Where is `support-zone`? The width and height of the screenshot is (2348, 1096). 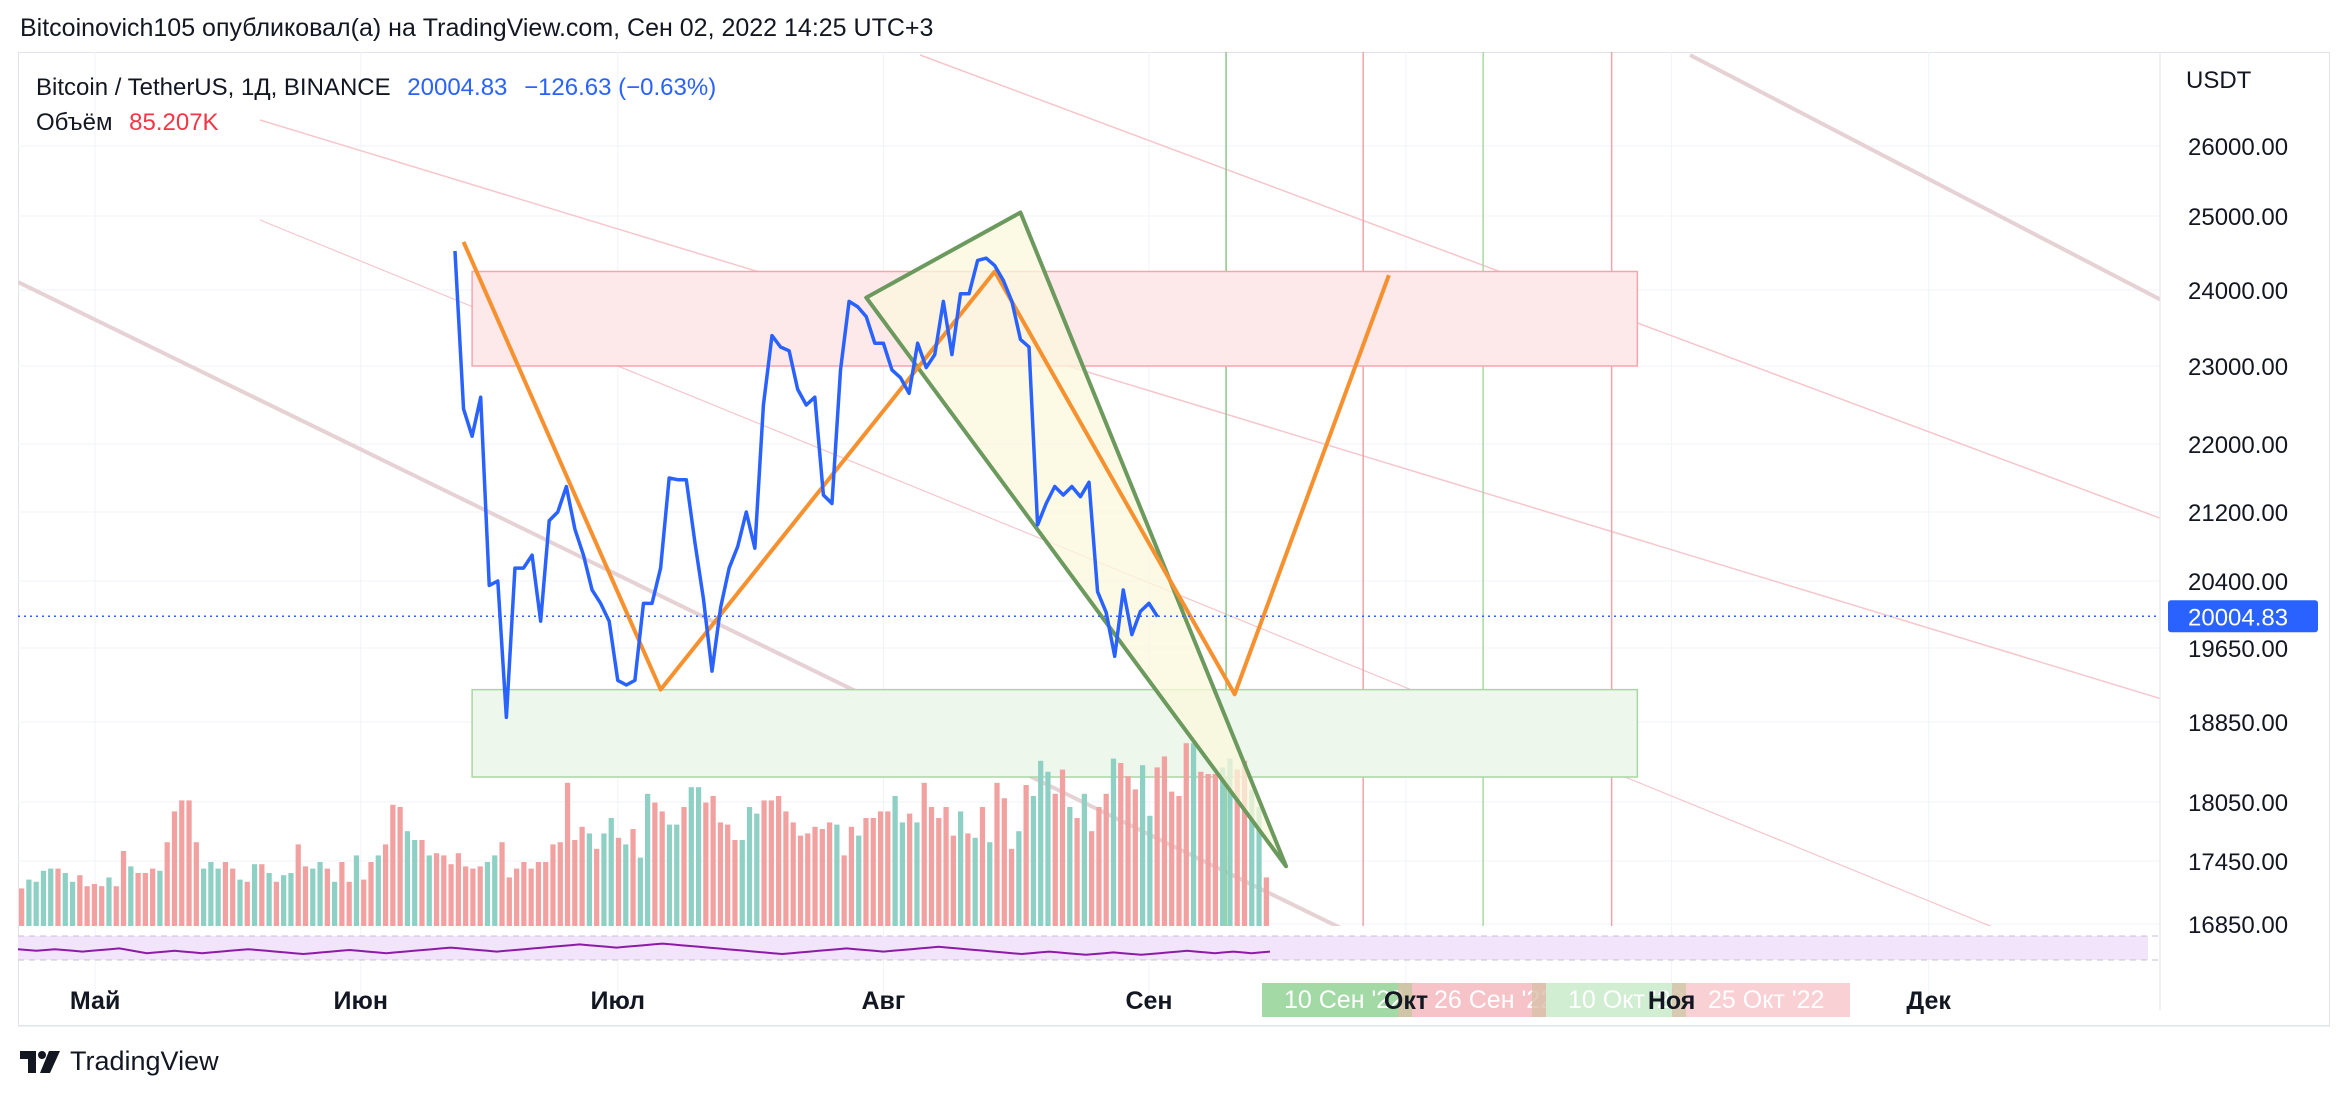 support-zone is located at coordinates (1055, 733).